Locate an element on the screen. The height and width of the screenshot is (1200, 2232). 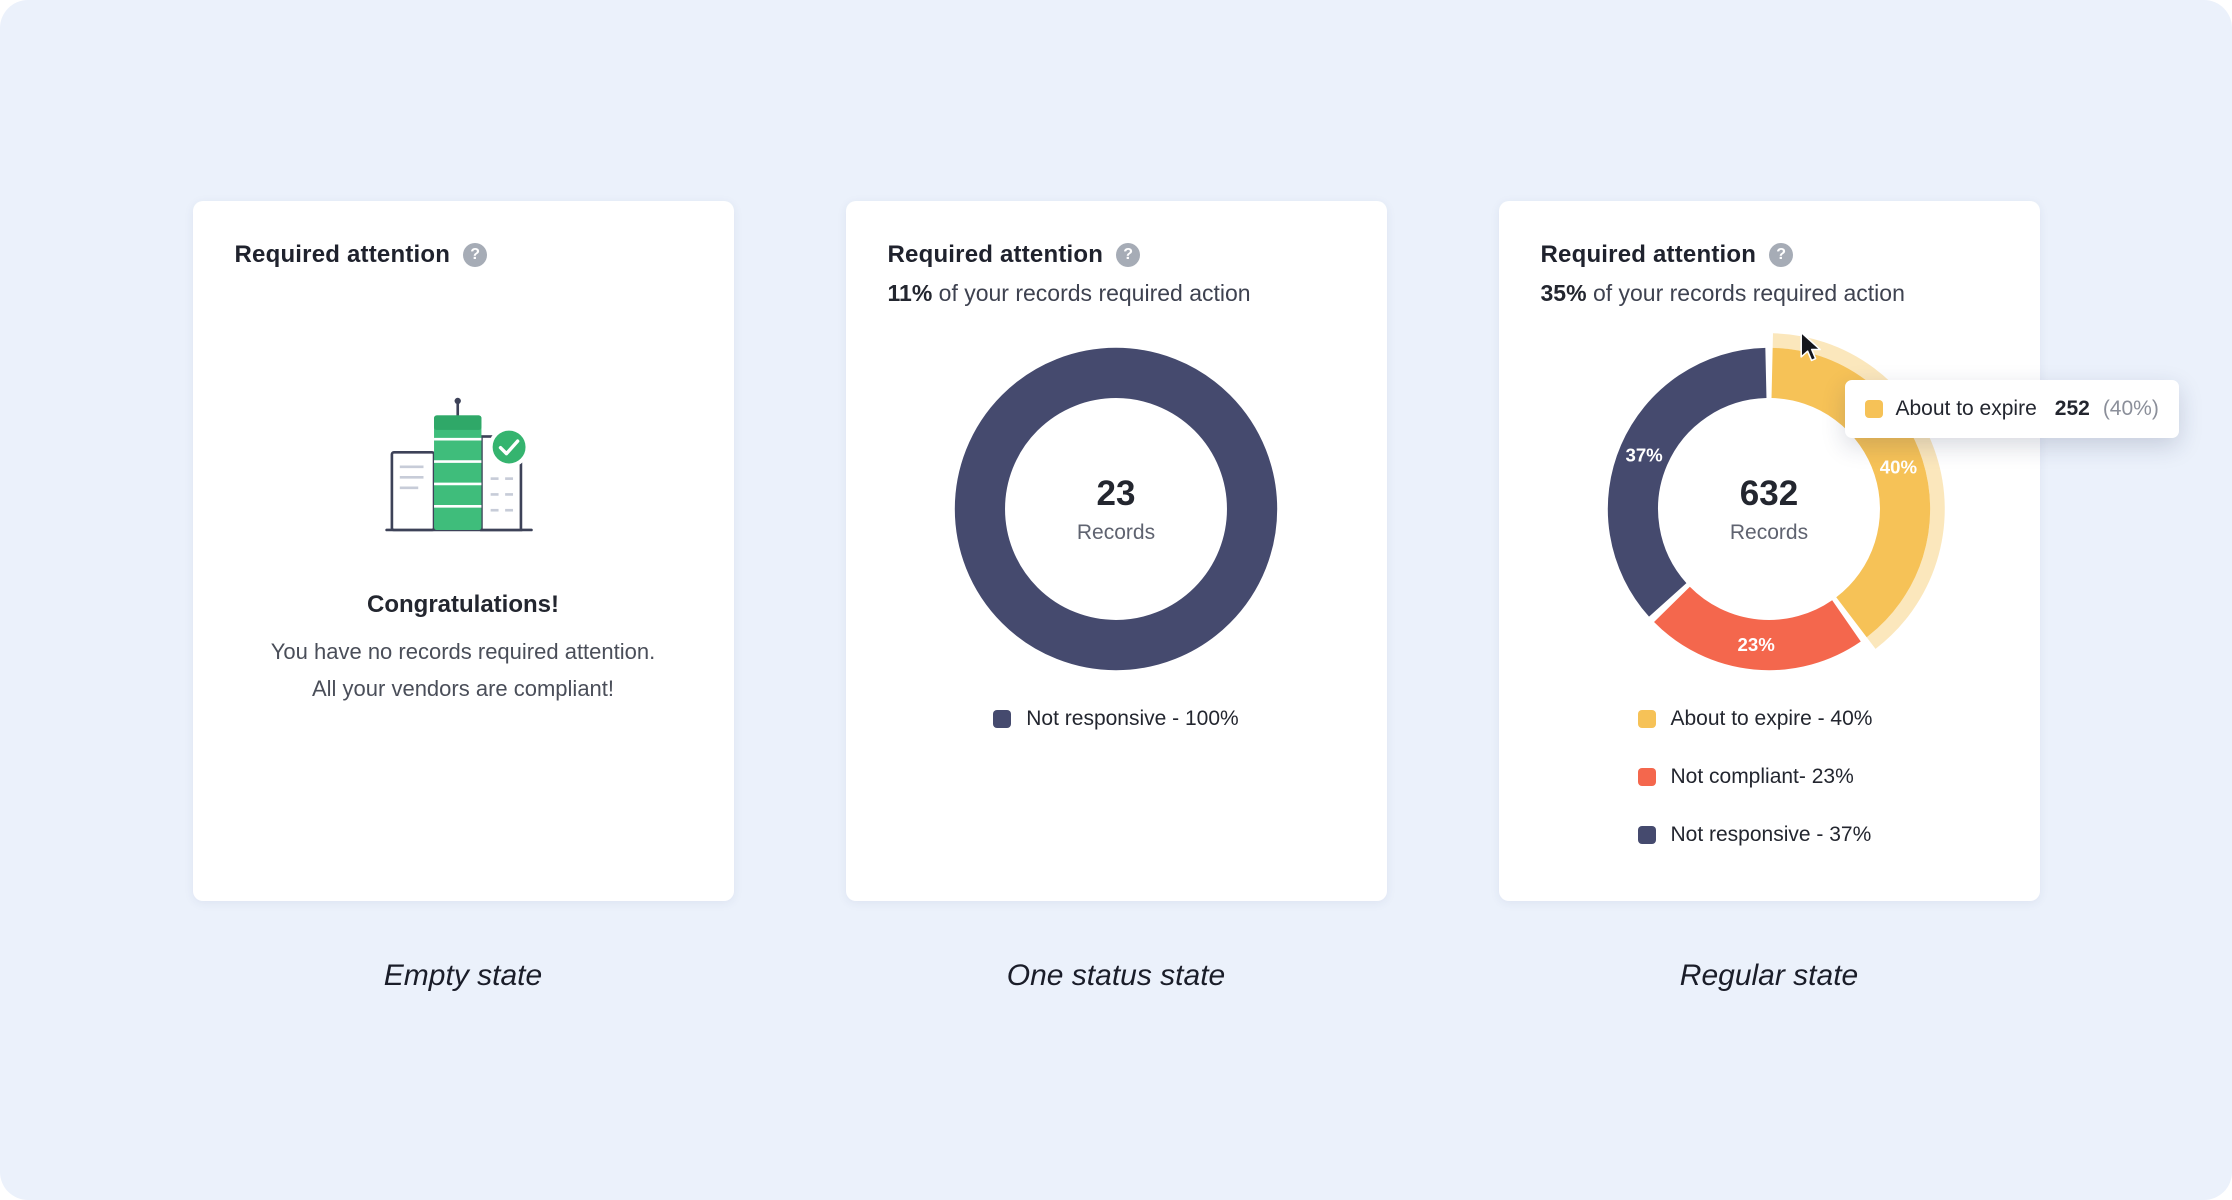
card-subtitle: 35% of your records required action is located at coordinates (1769, 293).